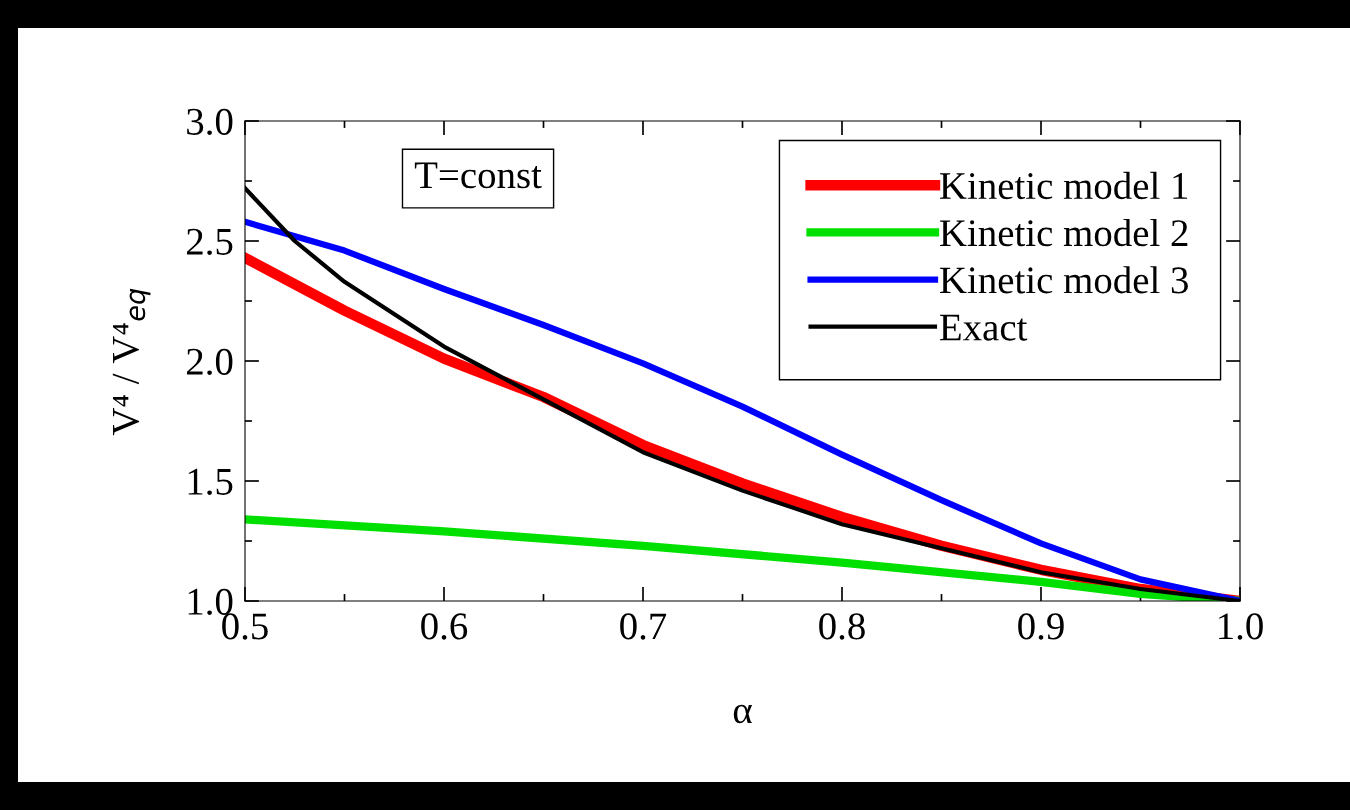 This screenshot has width=1350, height=810. Describe the element at coordinates (210, 122) in the screenshot. I see `y-tick-label: 3.0` at that location.